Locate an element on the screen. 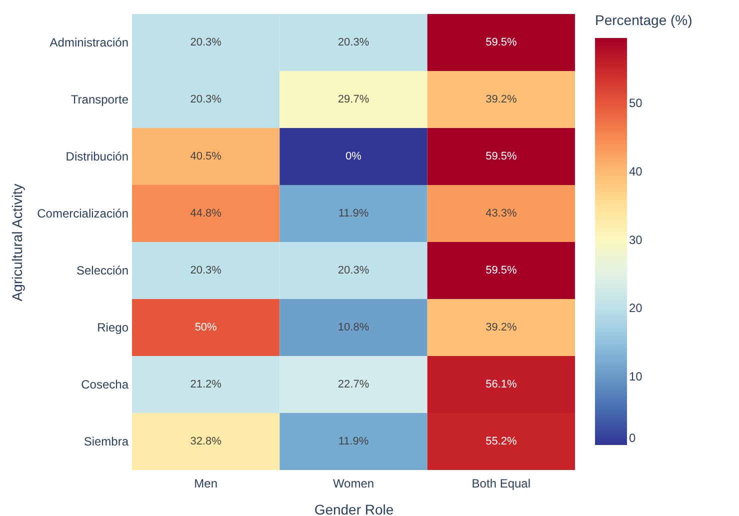  y-tick-label: Administración is located at coordinates (89, 43).